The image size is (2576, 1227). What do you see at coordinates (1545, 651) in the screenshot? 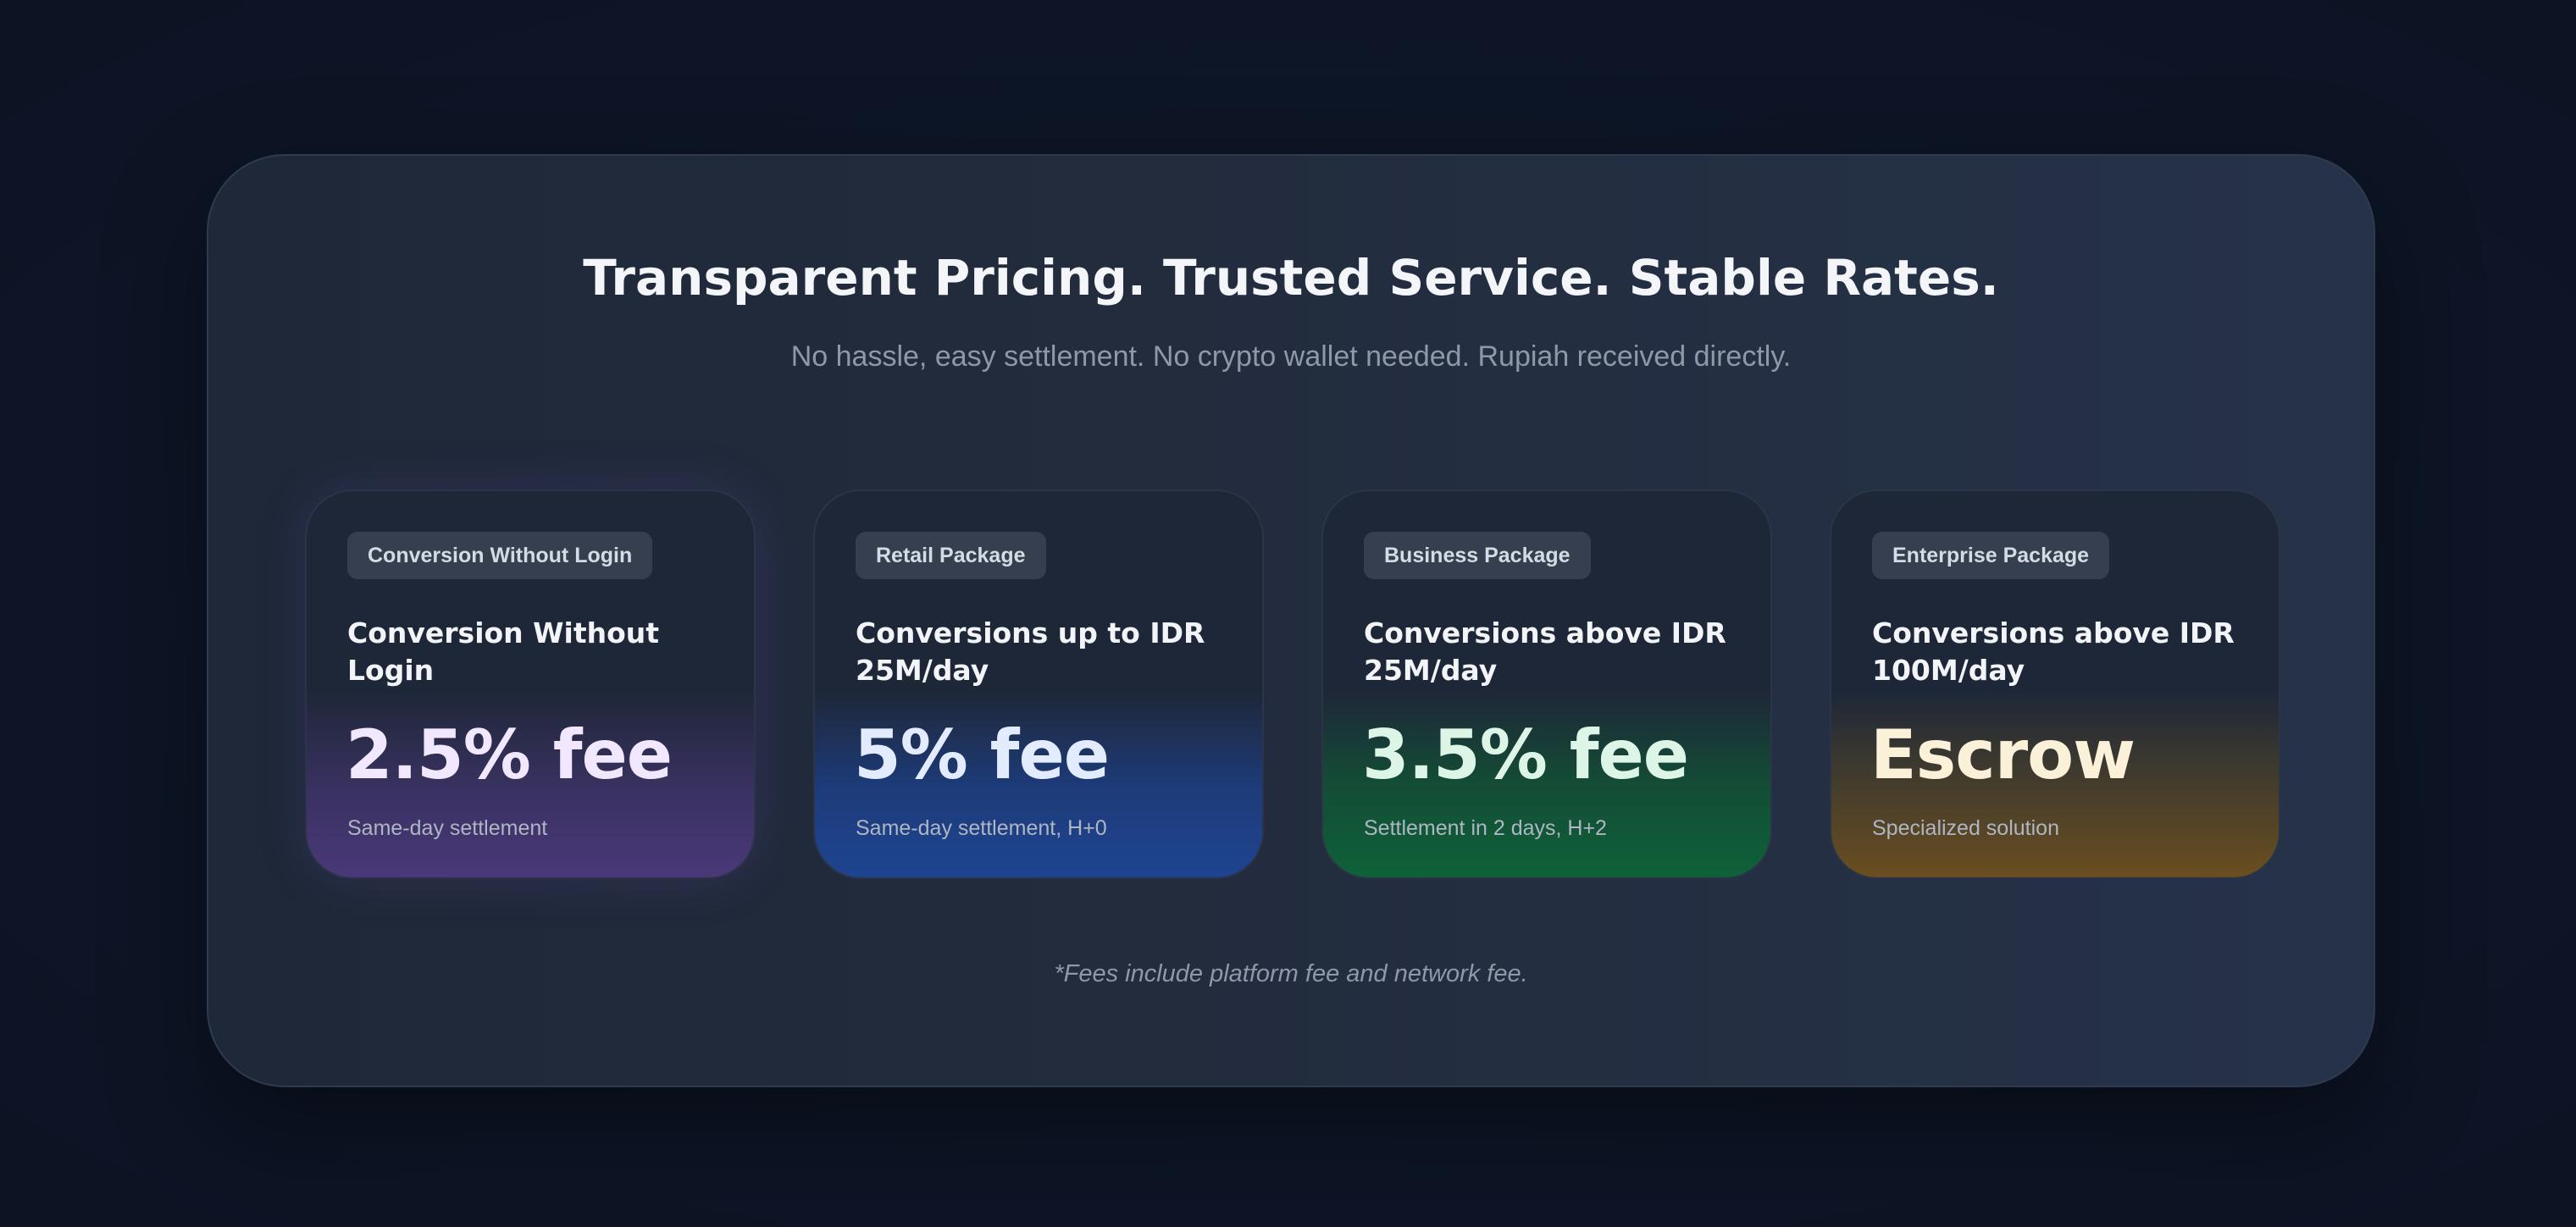
I see `card-headline: Conversions above IDR 25M/day` at bounding box center [1545, 651].